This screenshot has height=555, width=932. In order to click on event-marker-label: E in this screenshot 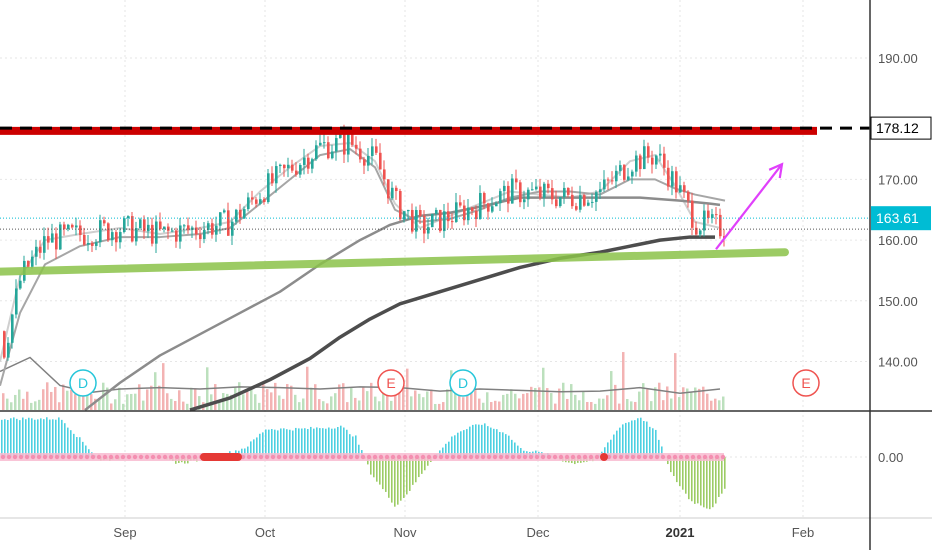, I will do `click(390, 383)`.